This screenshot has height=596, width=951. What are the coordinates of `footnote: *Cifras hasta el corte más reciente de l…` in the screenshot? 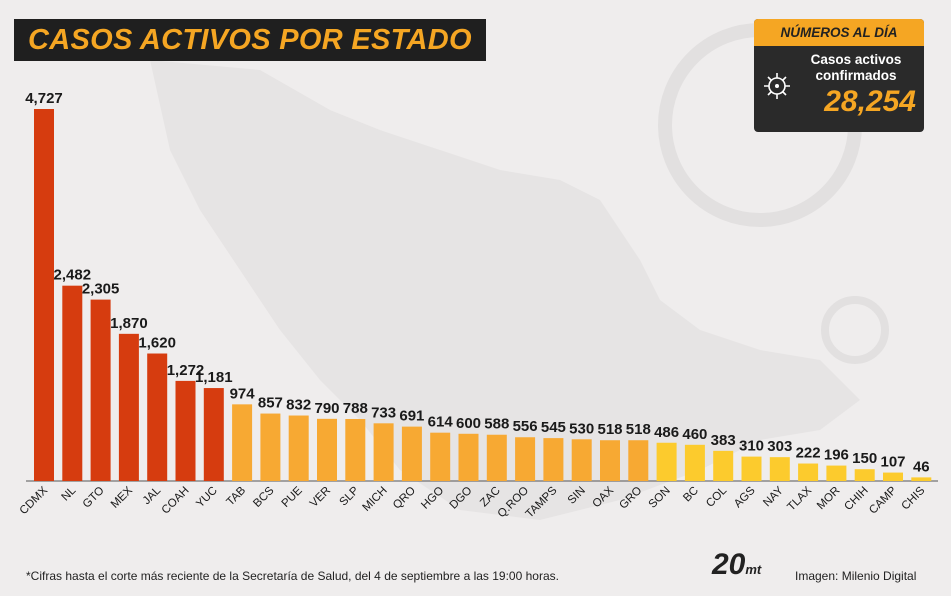 It's located at (292, 576).